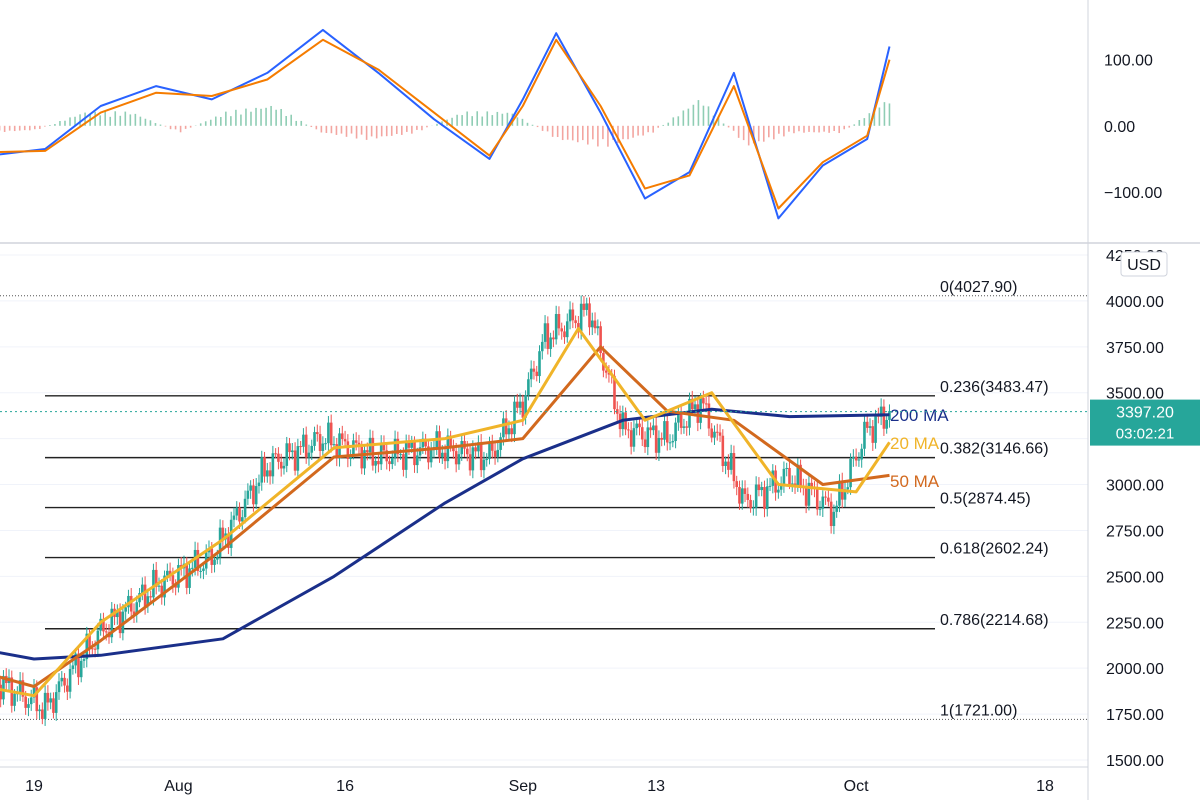  I want to click on fib-level-label: 0.618(2602.24), so click(994, 549).